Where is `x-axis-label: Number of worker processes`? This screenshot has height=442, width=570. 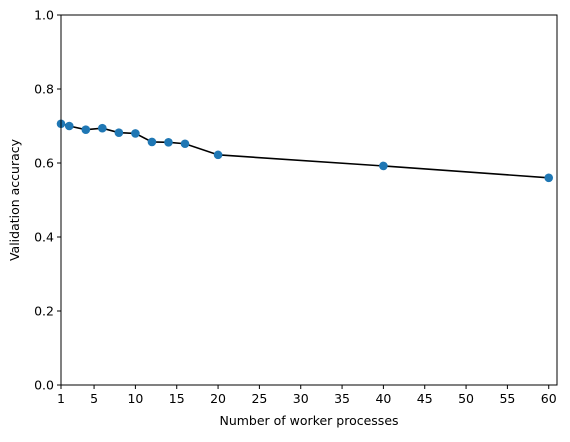
x-axis-label: Number of worker processes is located at coordinates (308, 420).